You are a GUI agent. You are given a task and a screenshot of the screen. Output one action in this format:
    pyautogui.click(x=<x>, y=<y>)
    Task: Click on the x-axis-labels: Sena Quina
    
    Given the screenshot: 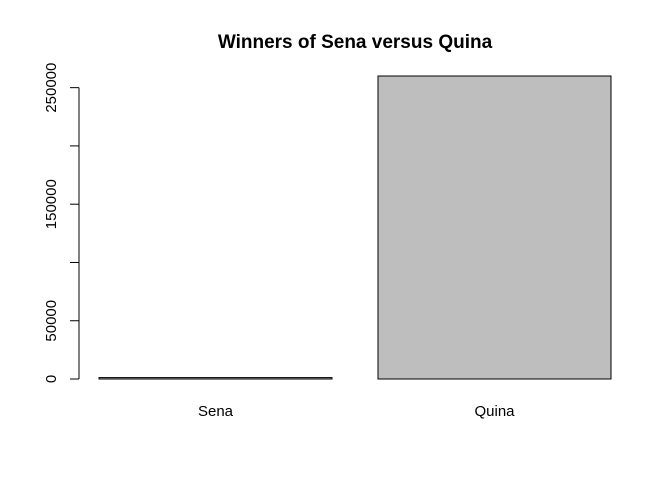 What is the action you would take?
    pyautogui.click(x=356, y=411)
    